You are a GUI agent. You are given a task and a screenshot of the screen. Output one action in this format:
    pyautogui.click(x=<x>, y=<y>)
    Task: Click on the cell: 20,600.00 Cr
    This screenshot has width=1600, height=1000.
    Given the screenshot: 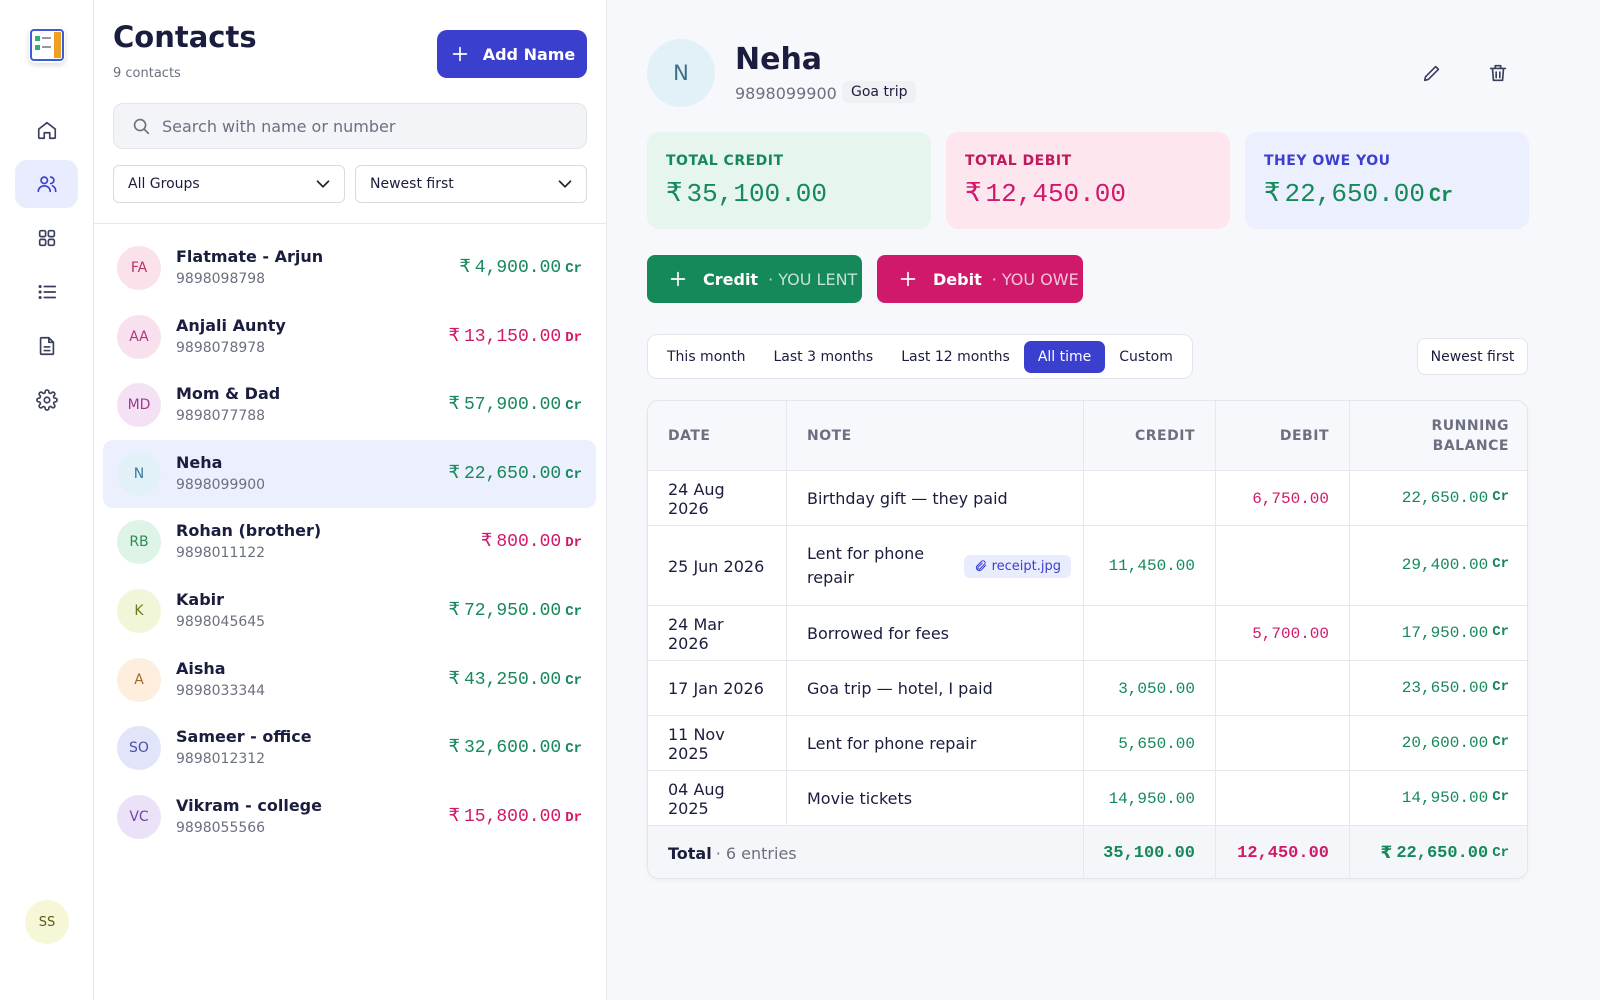 What is the action you would take?
    pyautogui.click(x=1438, y=743)
    